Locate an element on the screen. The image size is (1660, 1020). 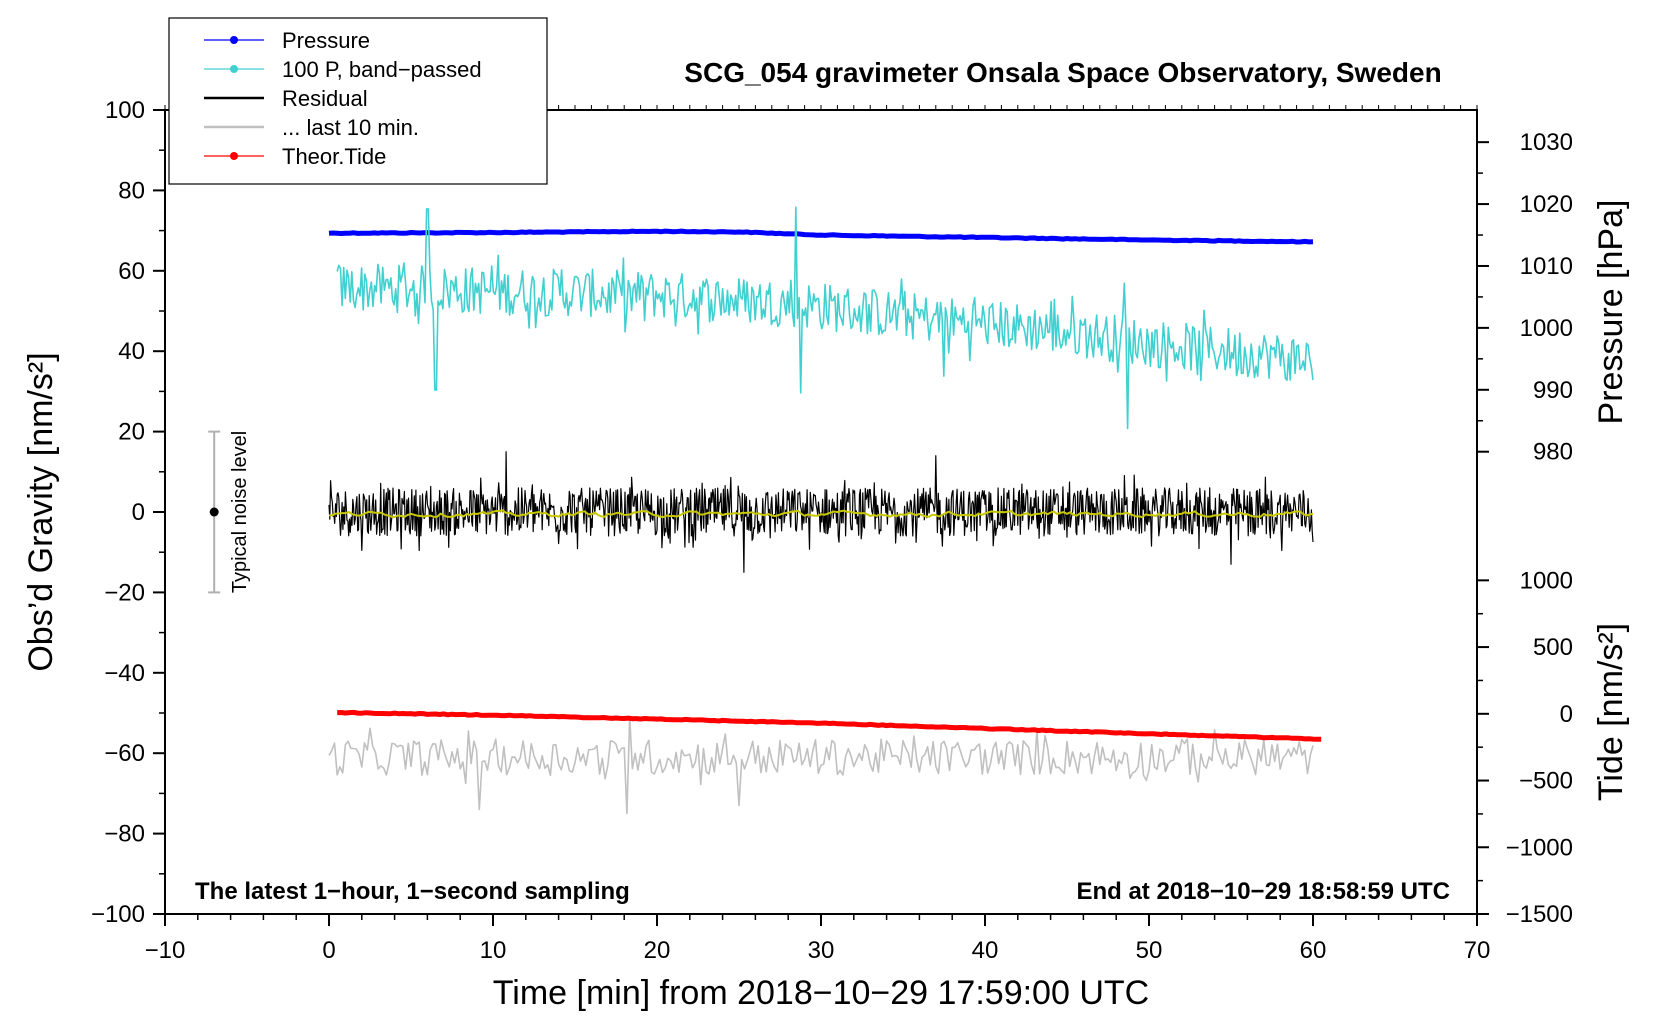
x-tick-label: 30 is located at coordinates (821, 950).